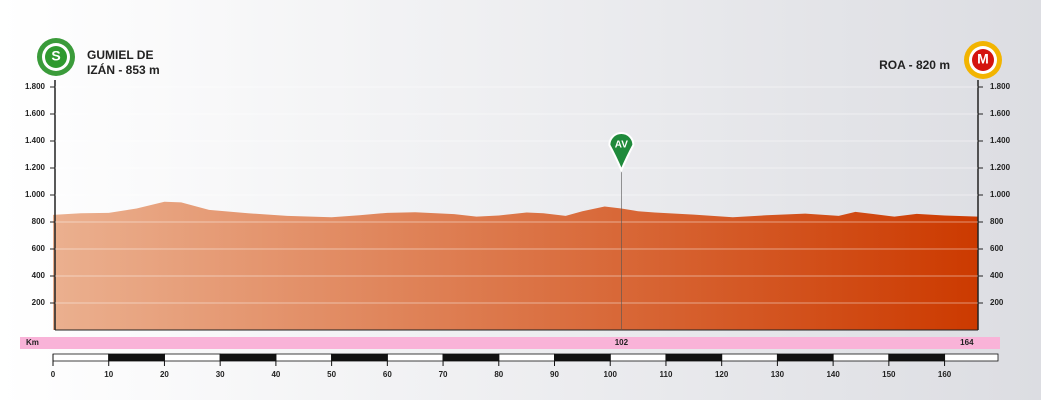 The height and width of the screenshot is (405, 1041). What do you see at coordinates (914, 65) in the screenshot?
I see `finish-name: ROA - 820 m` at bounding box center [914, 65].